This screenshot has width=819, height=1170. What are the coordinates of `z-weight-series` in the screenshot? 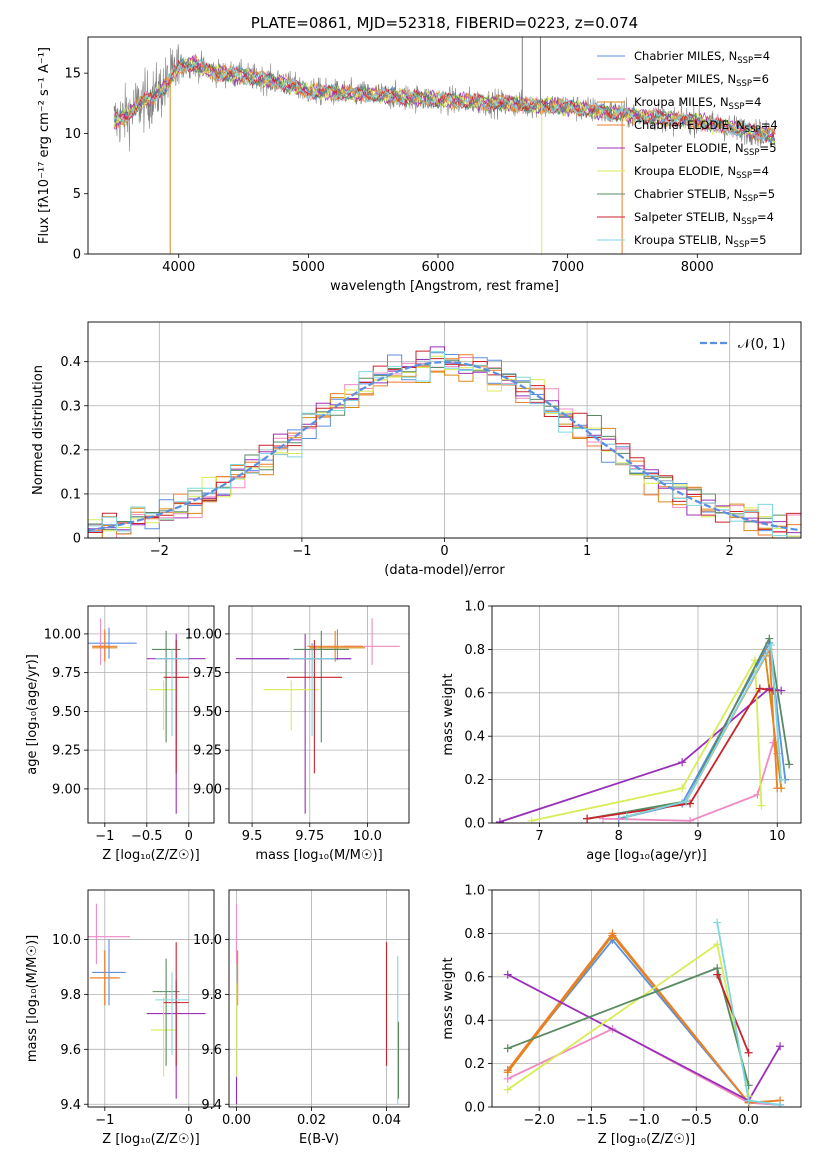 It's located at (644, 1012).